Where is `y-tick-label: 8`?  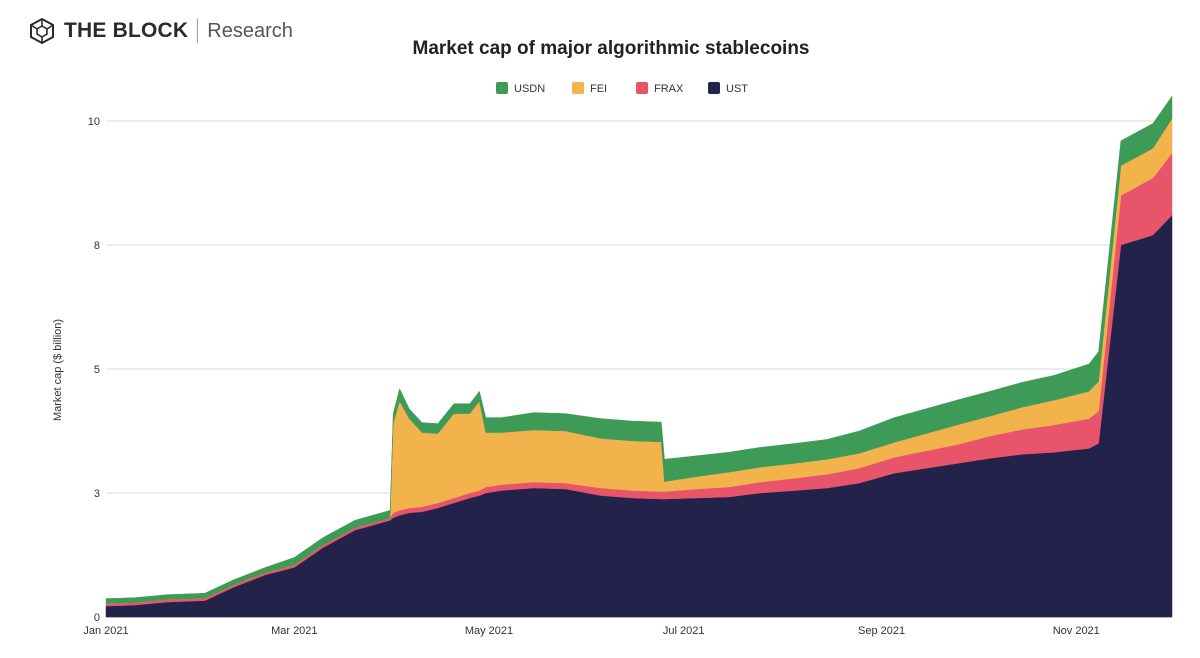
y-tick-label: 8 is located at coordinates (97, 246).